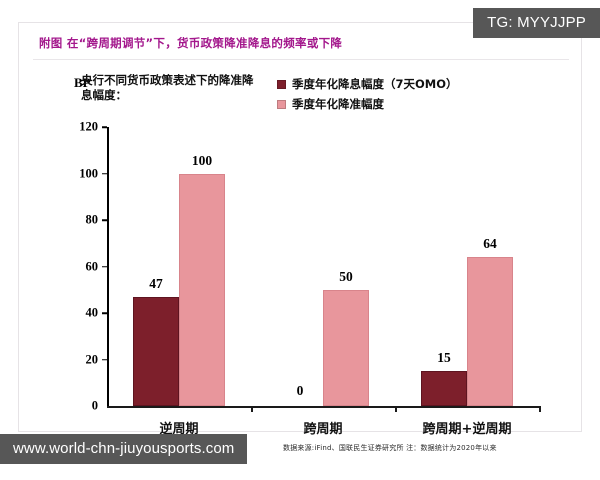  I want to click on title-divider, so click(301, 59).